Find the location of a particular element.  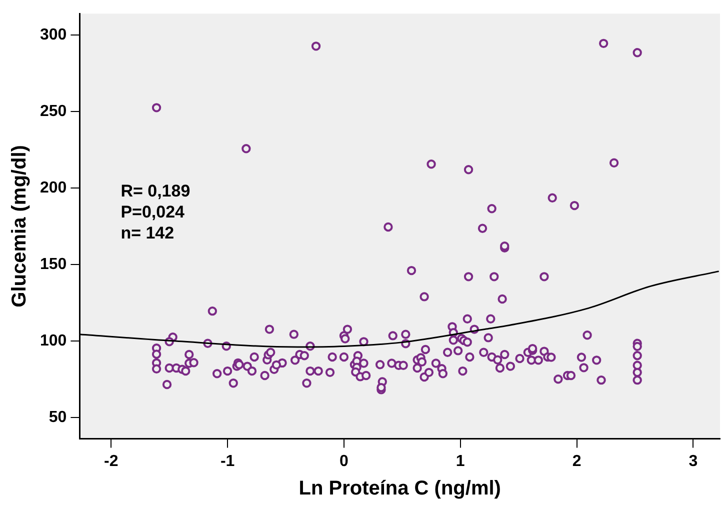

x-tick-label: 0 is located at coordinates (344, 461).